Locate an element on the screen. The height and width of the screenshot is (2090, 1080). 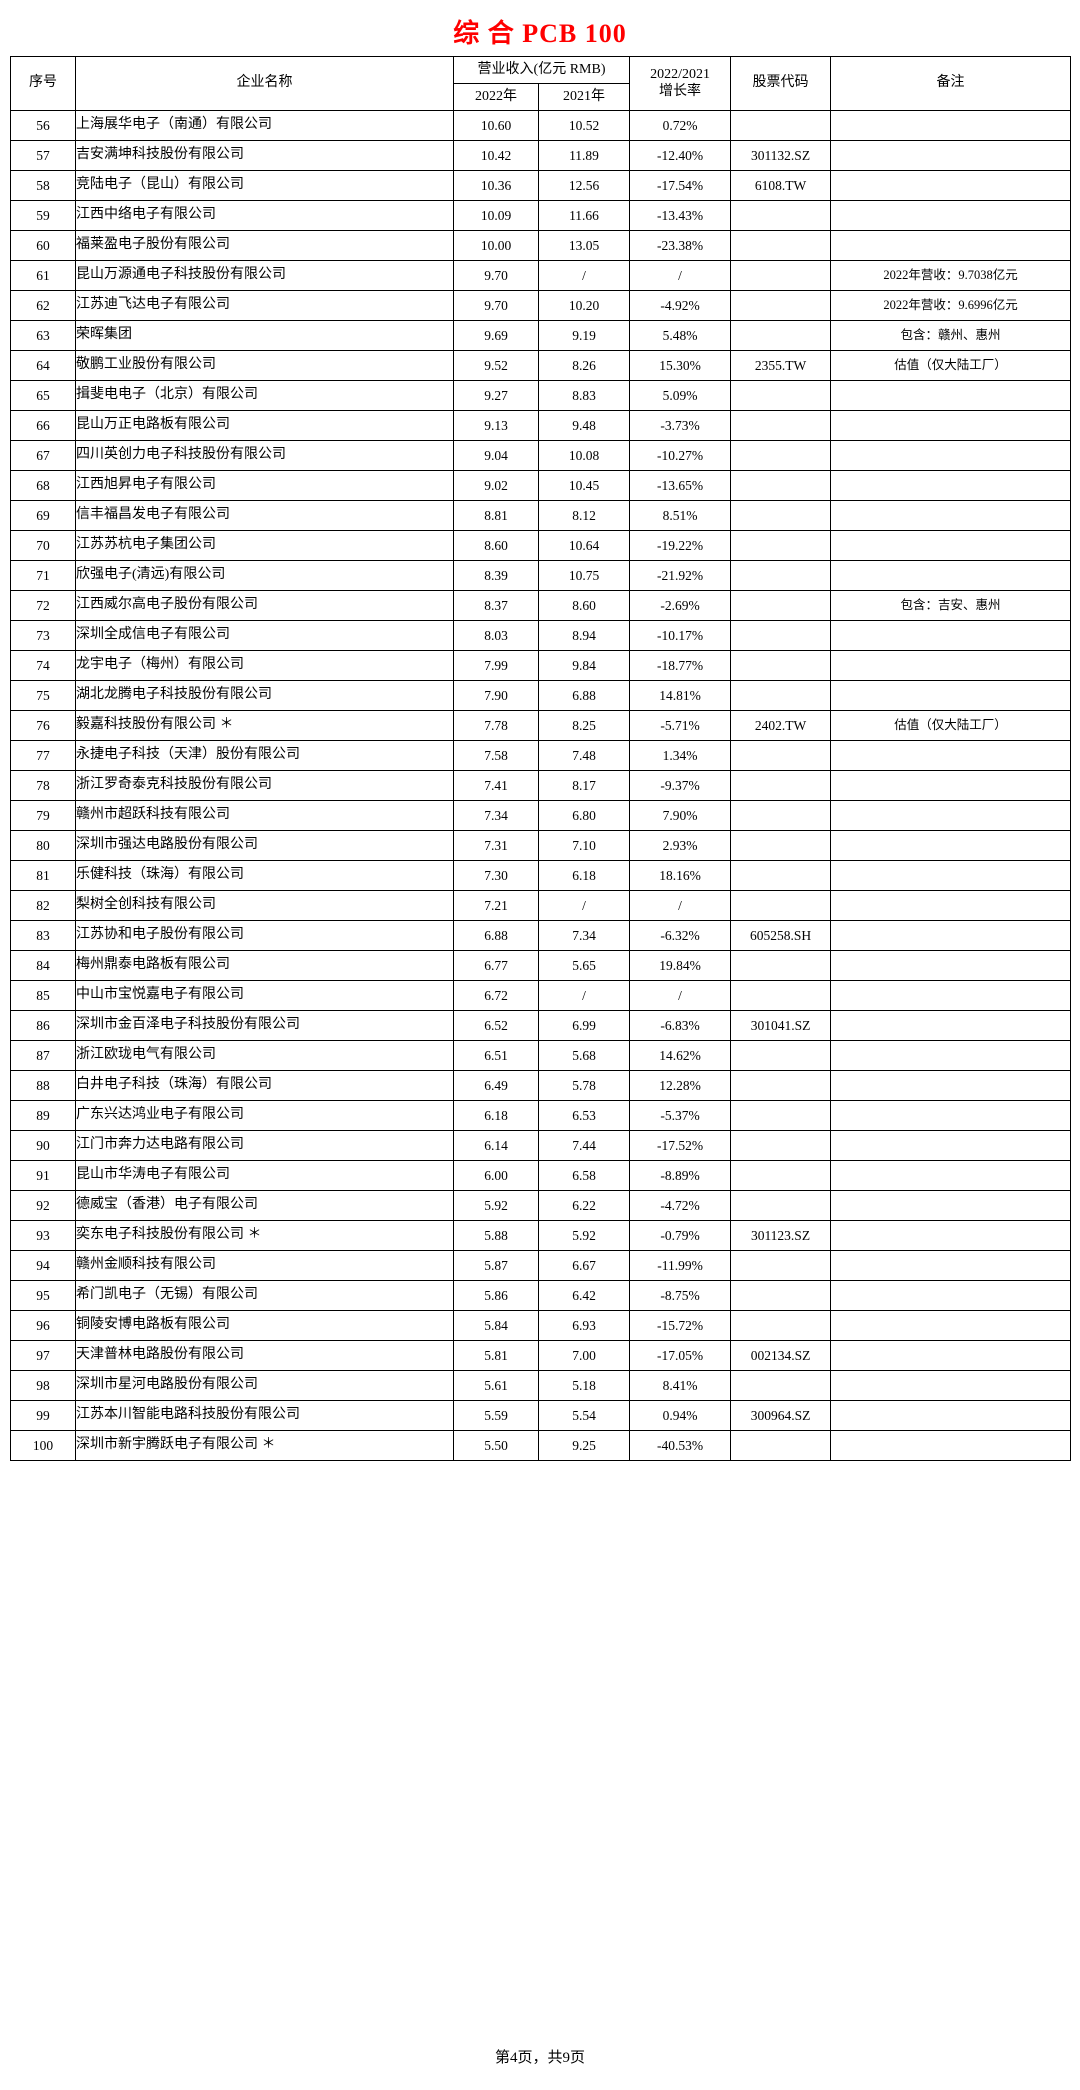
revenue-2021-cell: 6.93 is located at coordinates (584, 1325).